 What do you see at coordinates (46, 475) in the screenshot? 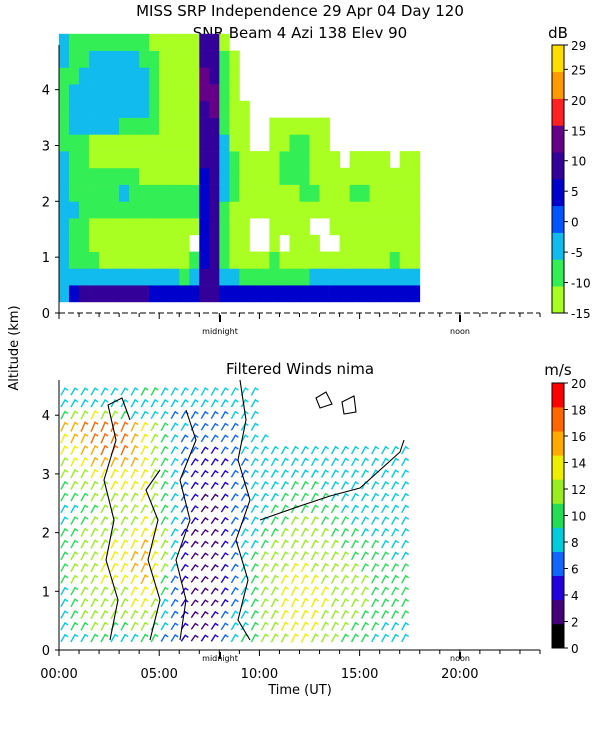
I see `y-tick-label: 3` at bounding box center [46, 475].